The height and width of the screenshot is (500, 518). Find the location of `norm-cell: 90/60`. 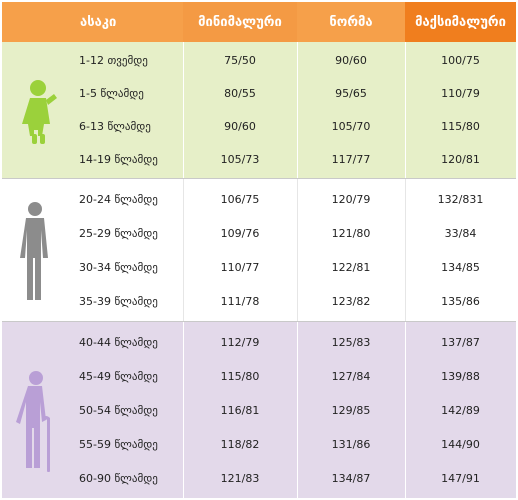

norm-cell: 90/60 is located at coordinates (351, 60).